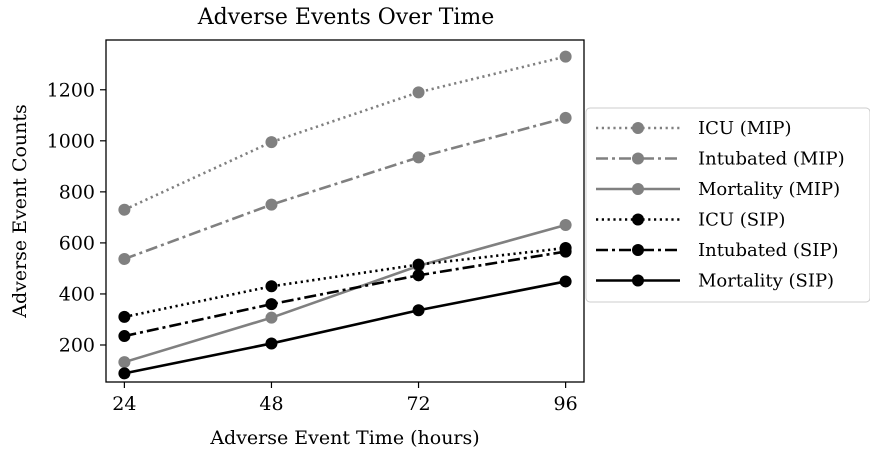  Describe the element at coordinates (418, 404) in the screenshot. I see `x-tick-label: 72` at that location.